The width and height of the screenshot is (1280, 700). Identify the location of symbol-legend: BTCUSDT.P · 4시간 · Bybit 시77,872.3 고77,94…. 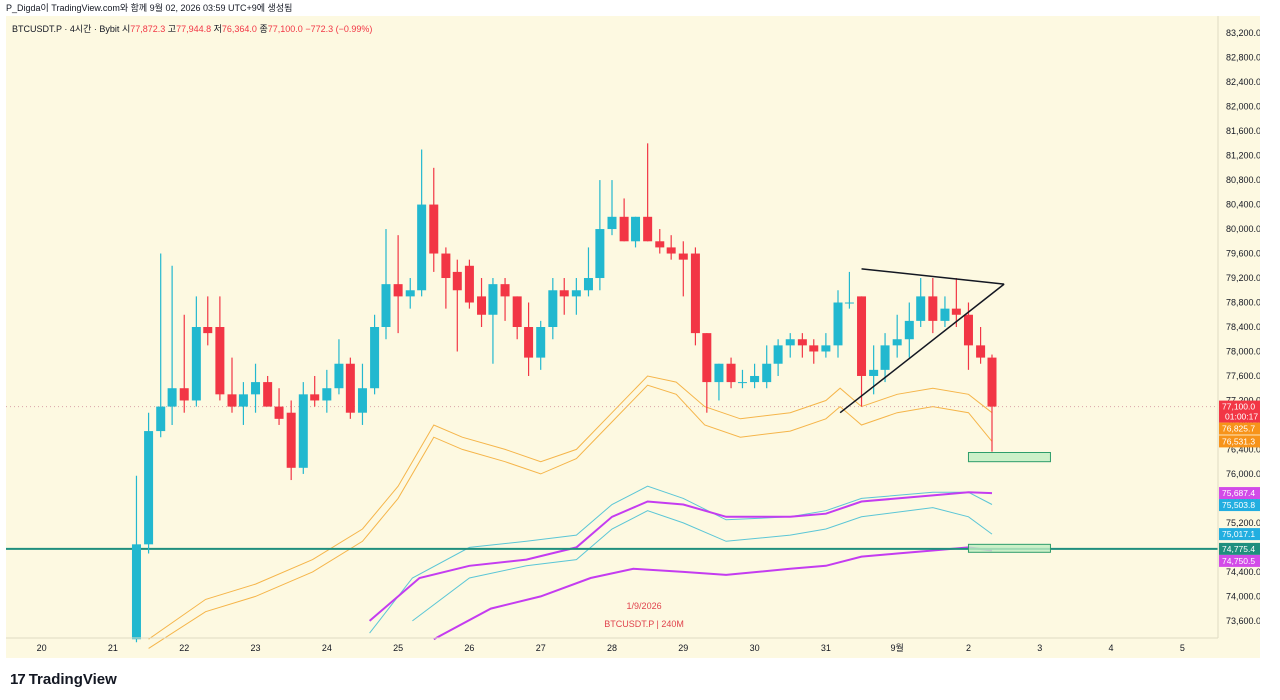
(192, 28).